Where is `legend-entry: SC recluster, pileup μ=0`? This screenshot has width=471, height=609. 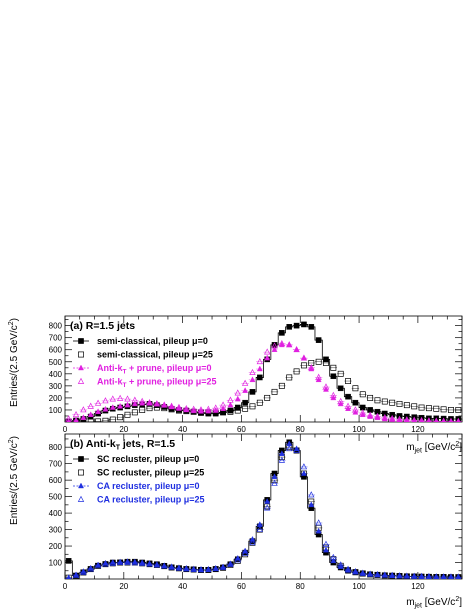
legend-entry: SC recluster, pileup μ=0 is located at coordinates (148, 459).